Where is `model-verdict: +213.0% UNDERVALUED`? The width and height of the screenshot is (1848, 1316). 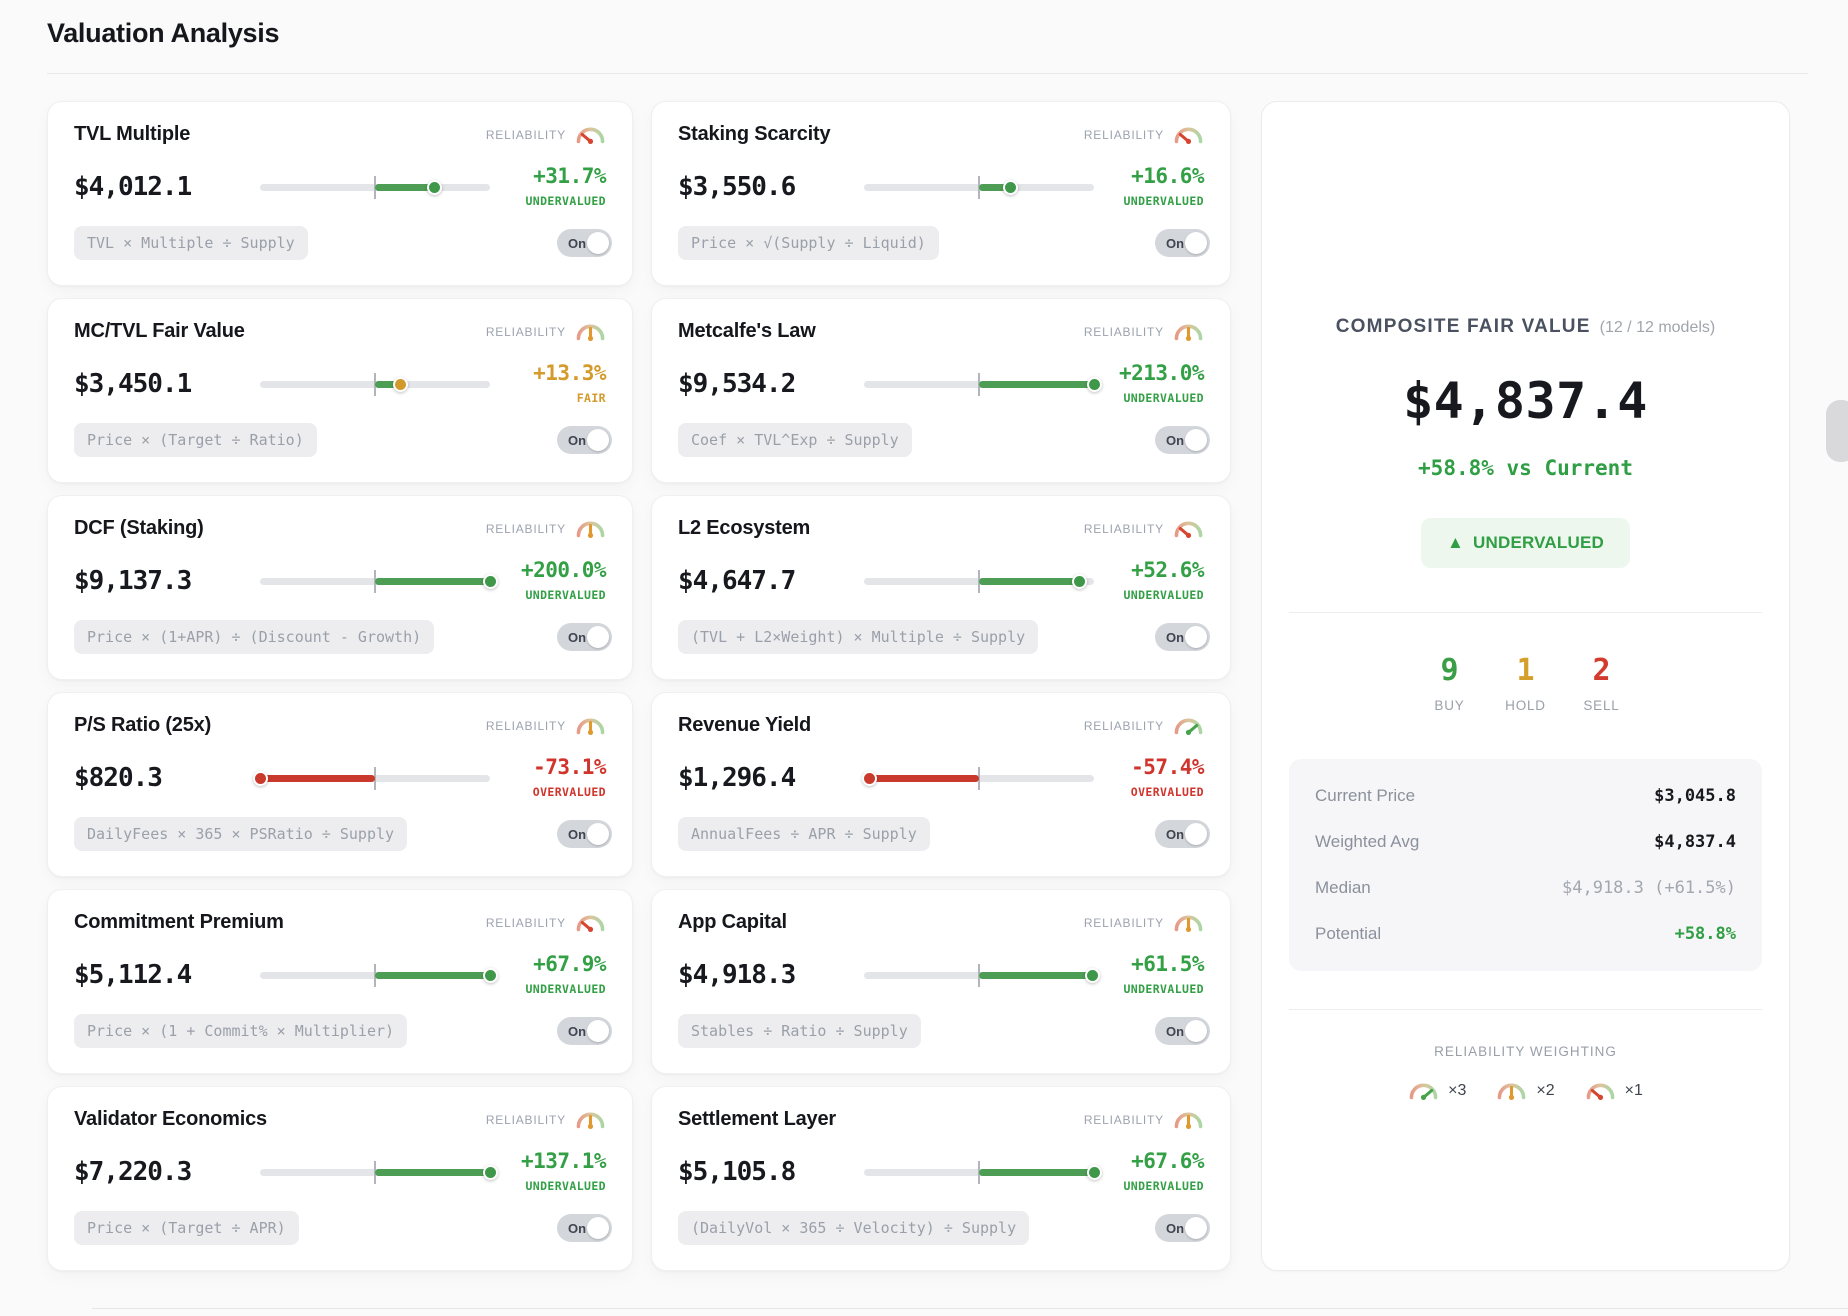 model-verdict: +213.0% UNDERVALUED is located at coordinates (1164, 384).